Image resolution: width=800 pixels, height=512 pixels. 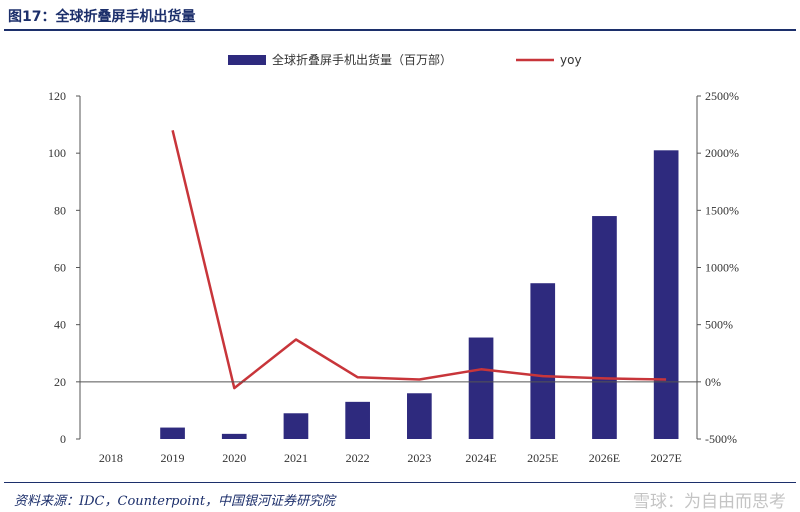 I want to click on x-tick-label: 2018, so click(x=111, y=458).